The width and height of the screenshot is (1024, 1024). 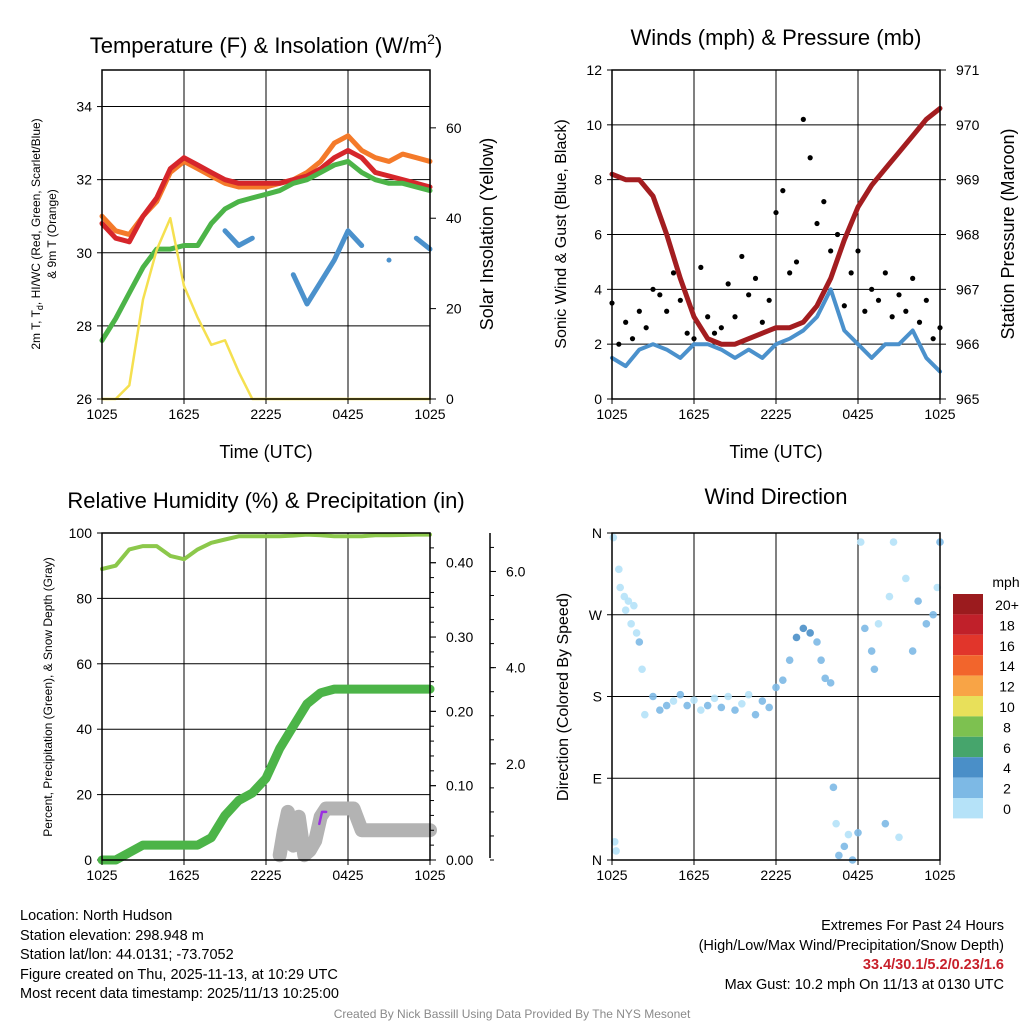 What do you see at coordinates (459, 860) in the screenshot?
I see `y2-tick-label: 0.00` at bounding box center [459, 860].